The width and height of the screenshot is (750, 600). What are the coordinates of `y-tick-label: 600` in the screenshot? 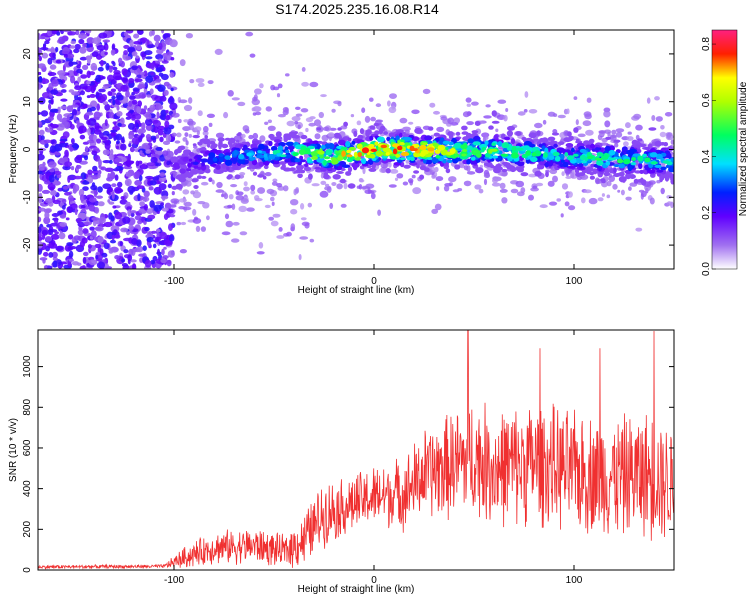 It's located at (27, 447).